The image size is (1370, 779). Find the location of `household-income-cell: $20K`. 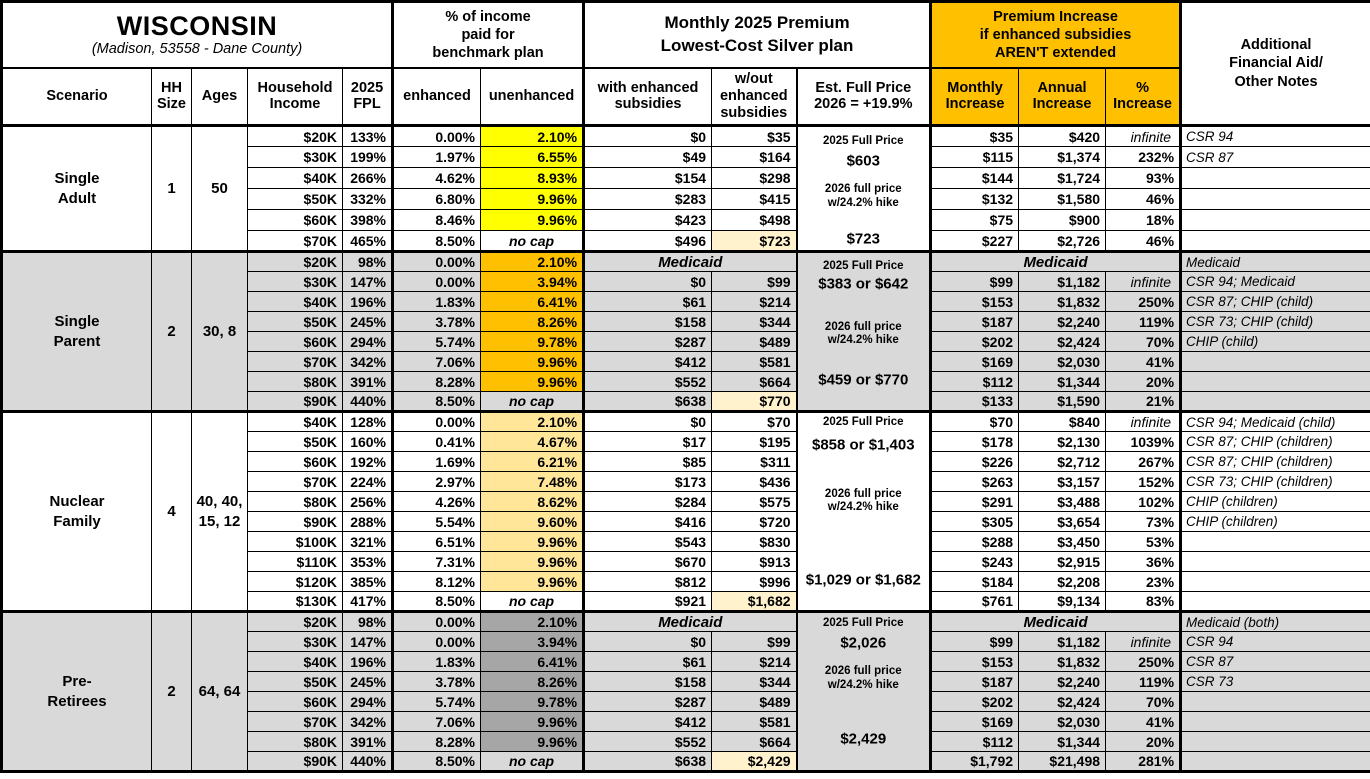

household-income-cell: $20K is located at coordinates (295, 261).